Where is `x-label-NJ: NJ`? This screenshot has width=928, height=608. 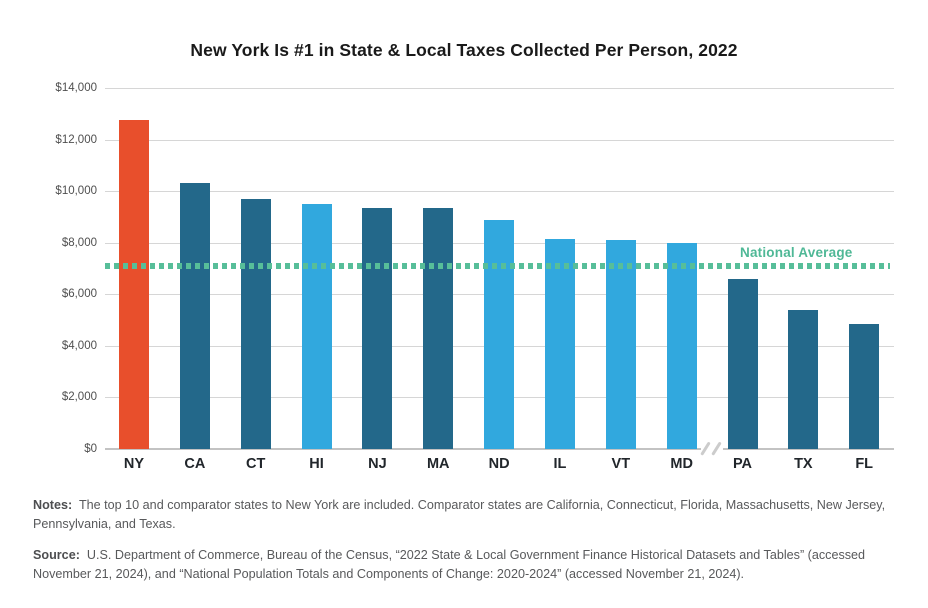
x-label-NJ: NJ is located at coordinates (377, 464).